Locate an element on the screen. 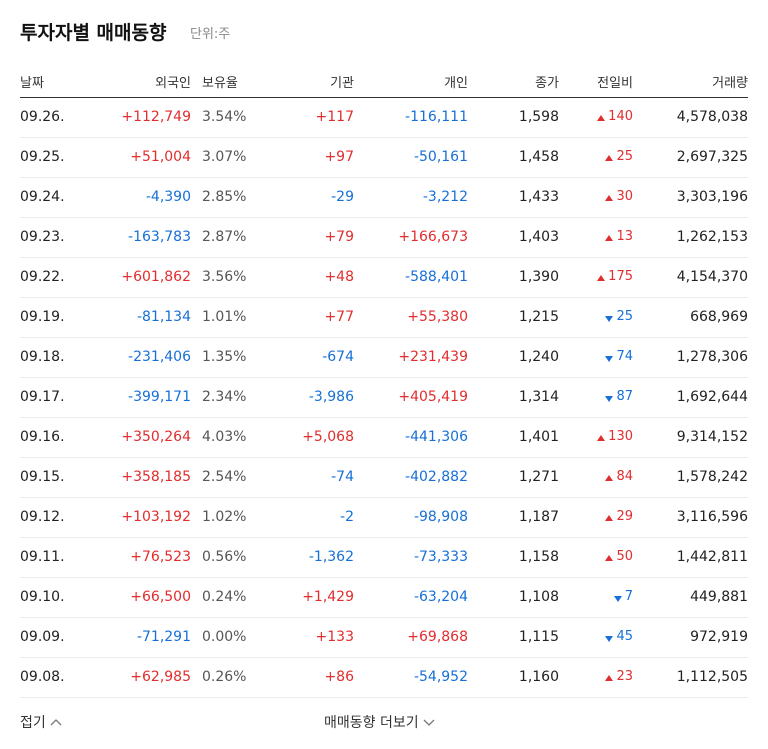 The height and width of the screenshot is (749, 768). cell: 4.03% is located at coordinates (224, 437).